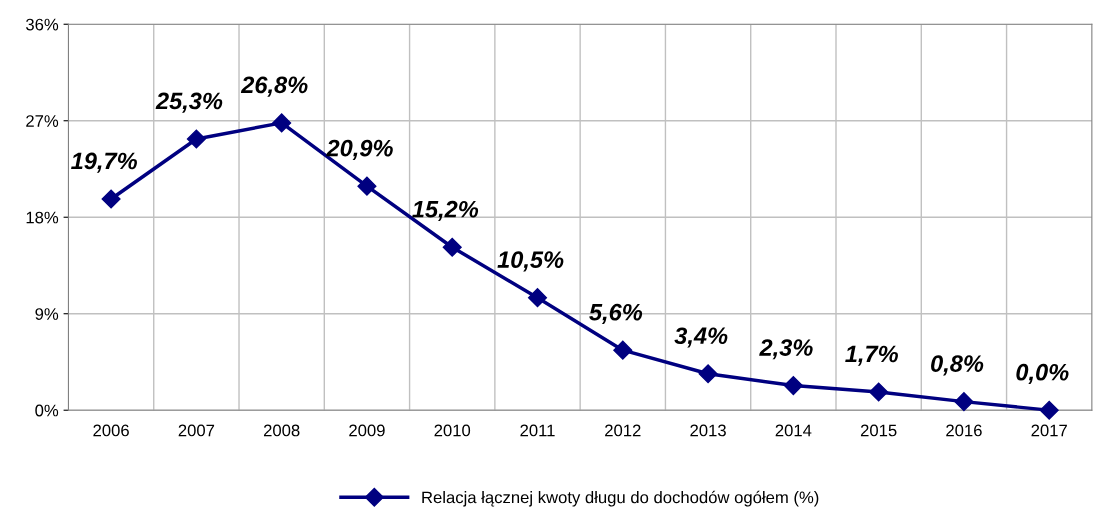 This screenshot has width=1104, height=516. Describe the element at coordinates (47, 314) in the screenshot. I see `y-tick-label: 9%` at that location.